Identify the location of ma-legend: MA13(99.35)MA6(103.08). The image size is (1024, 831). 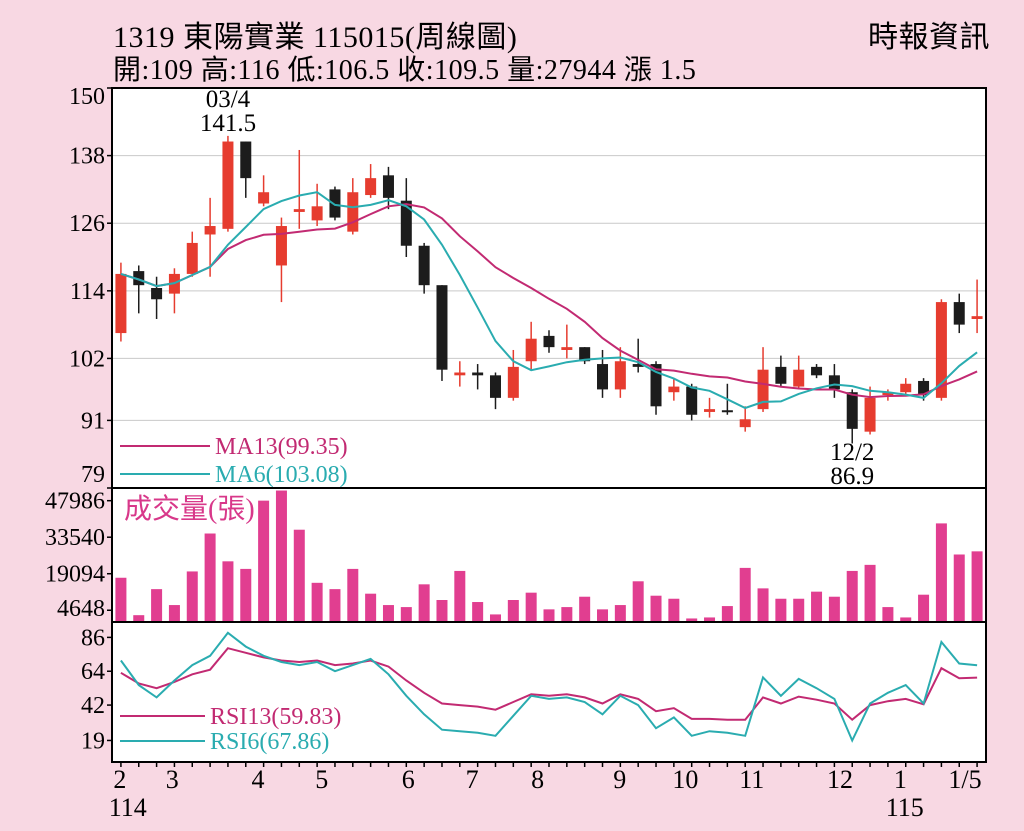
(234, 461).